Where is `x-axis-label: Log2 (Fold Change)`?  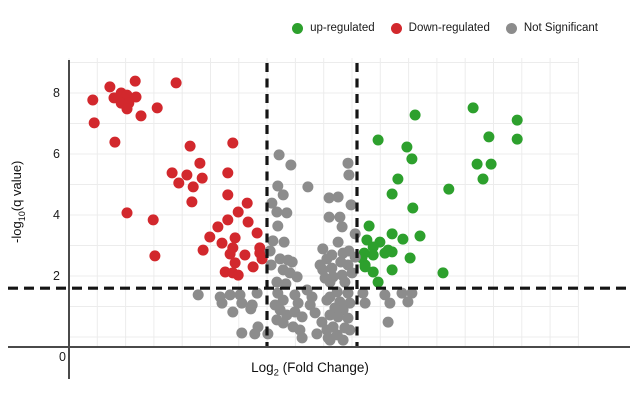
x-axis-label: Log2 (Fold Change) is located at coordinates (310, 369).